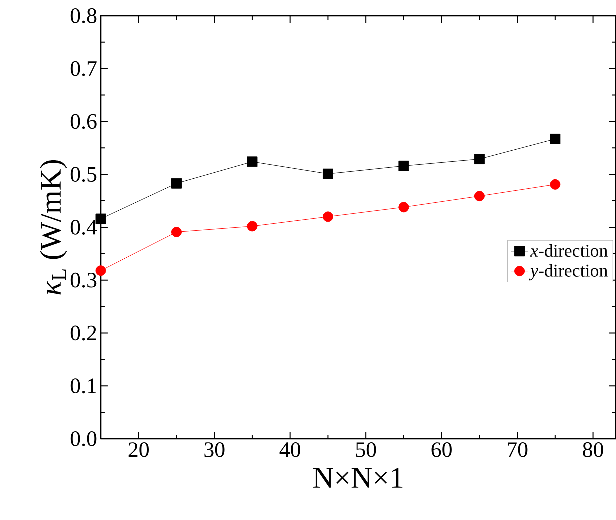 The width and height of the screenshot is (616, 520). Describe the element at coordinates (290, 450) in the screenshot. I see `x-tick-label: 40` at that location.